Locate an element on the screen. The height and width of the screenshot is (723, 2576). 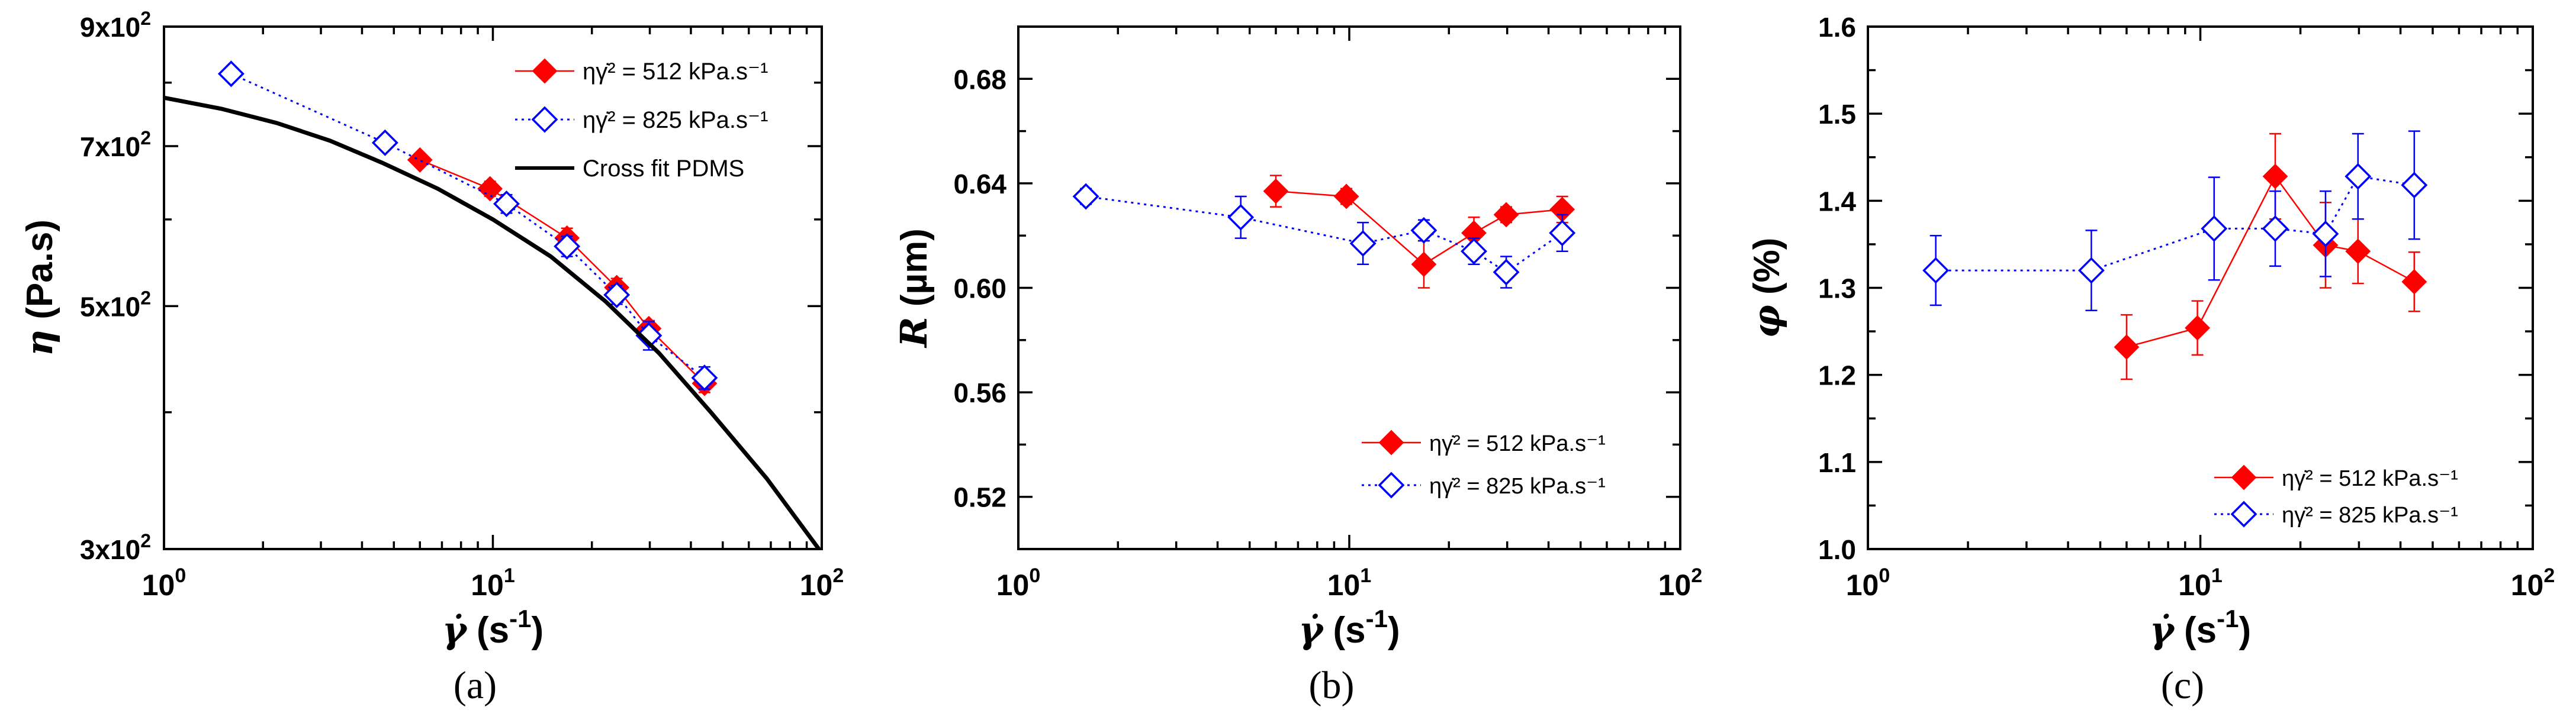
y-axis-label: φ (%) is located at coordinates (1766, 288).